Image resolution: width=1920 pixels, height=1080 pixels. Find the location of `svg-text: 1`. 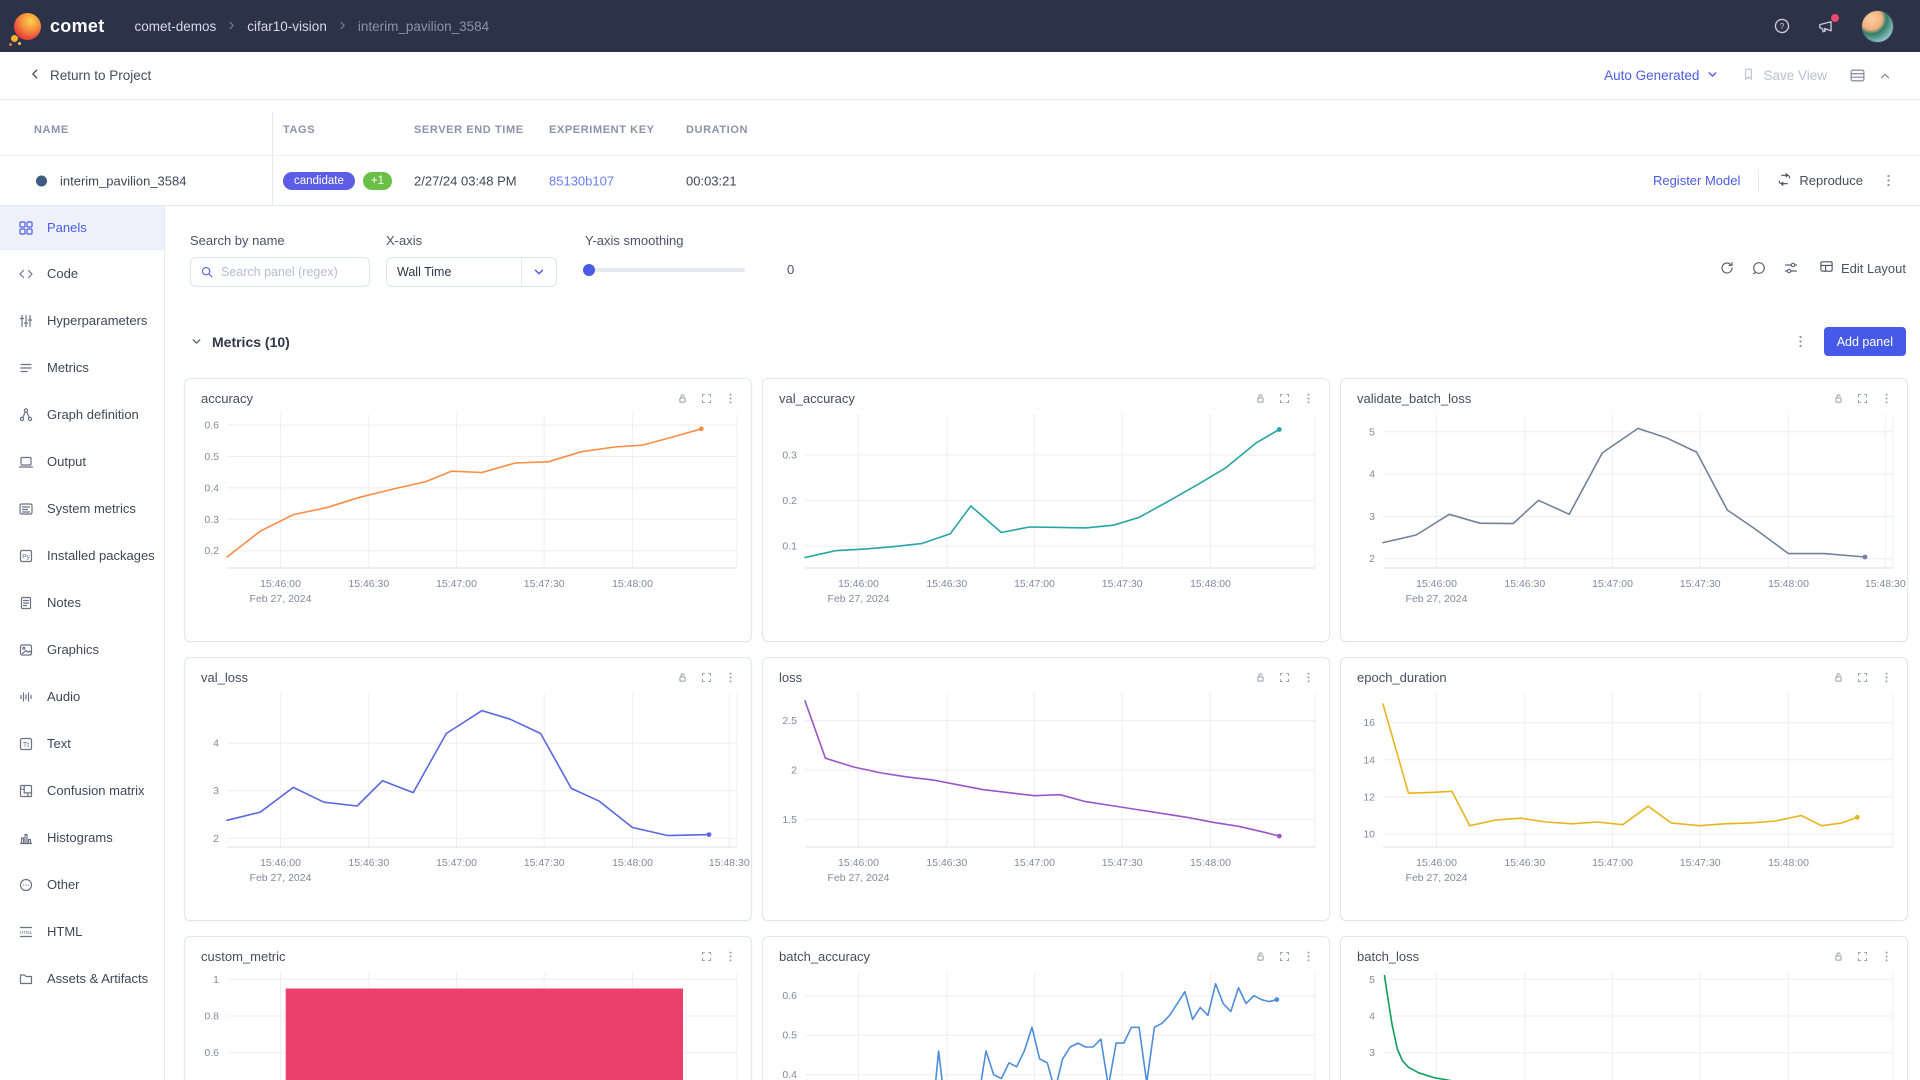

svg-text: 1 is located at coordinates (216, 980).